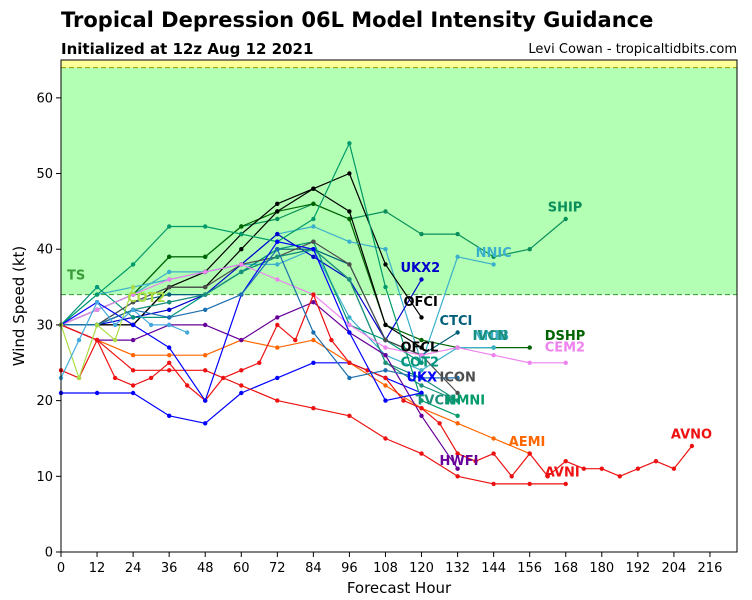 The image size is (752, 600). I want to click on x-tick-label: 180, so click(601, 568).